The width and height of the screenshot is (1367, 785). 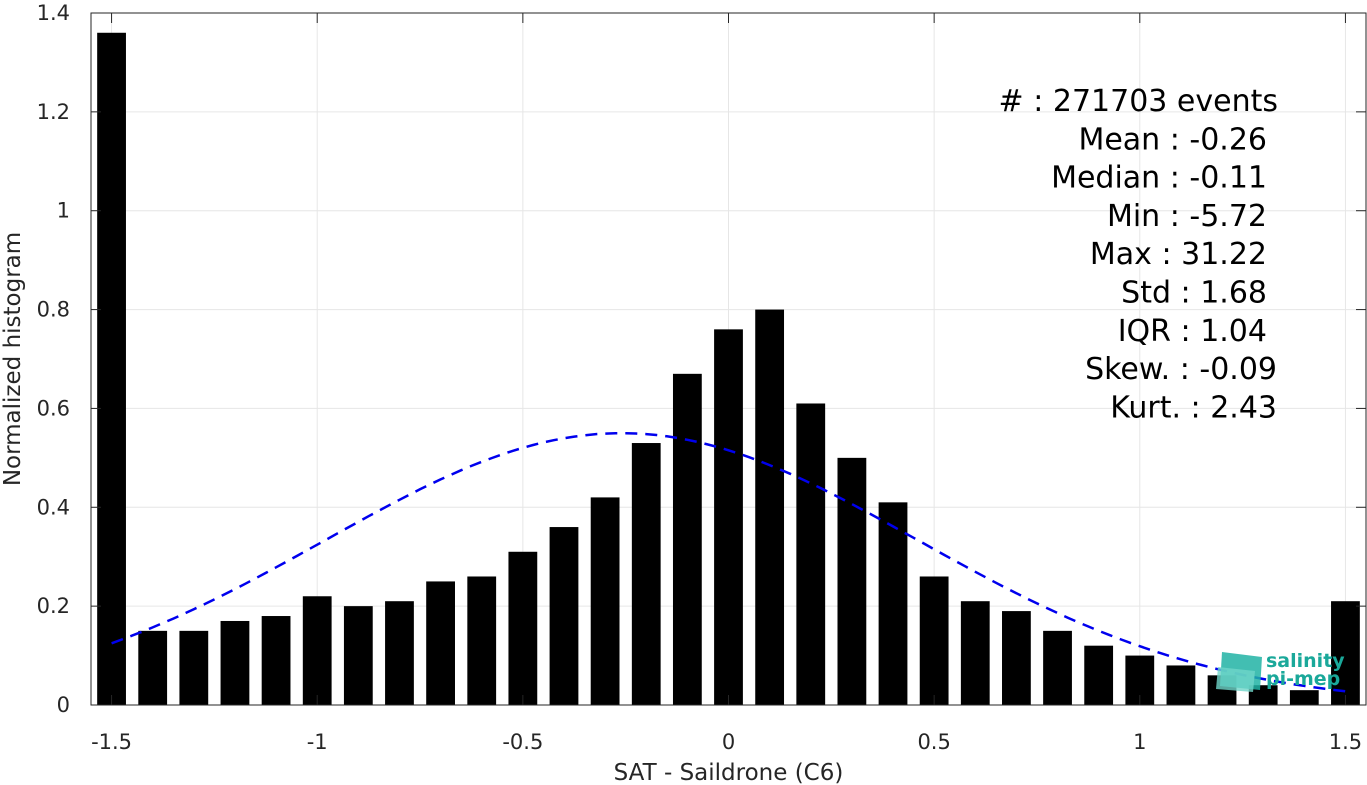 I want to click on x-tick-label: 1.5, so click(x=1345, y=742).